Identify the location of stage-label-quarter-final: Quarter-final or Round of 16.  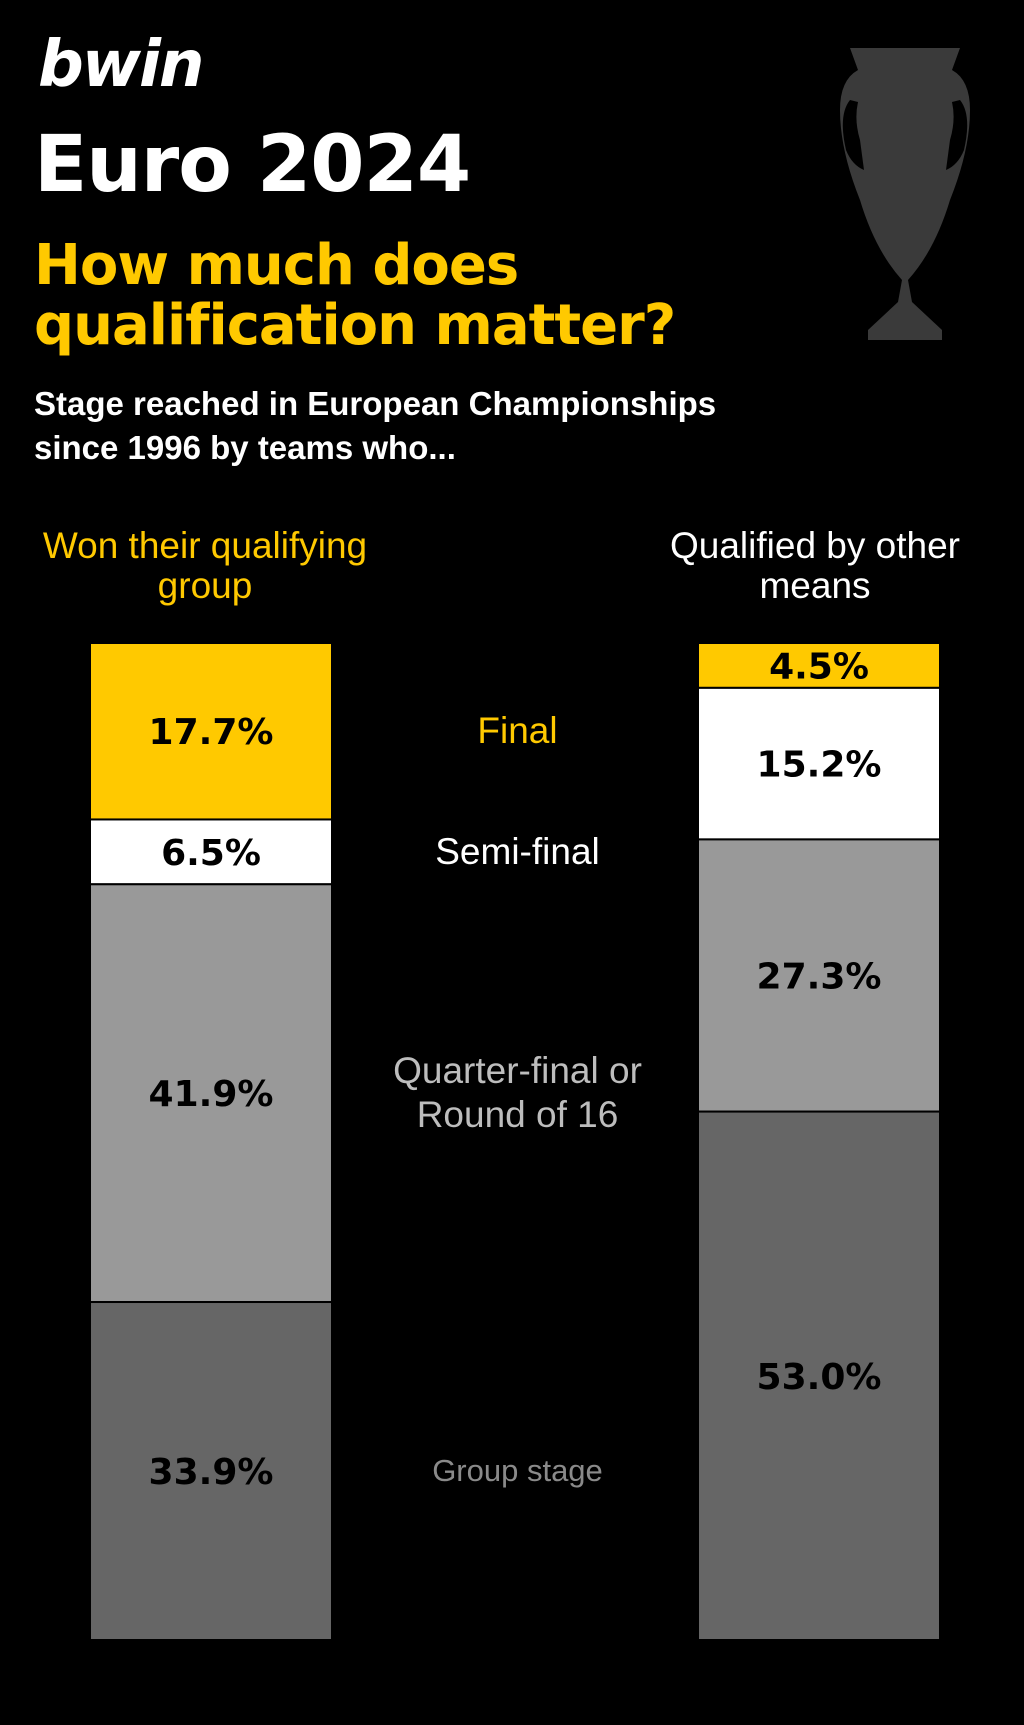
(517, 1093).